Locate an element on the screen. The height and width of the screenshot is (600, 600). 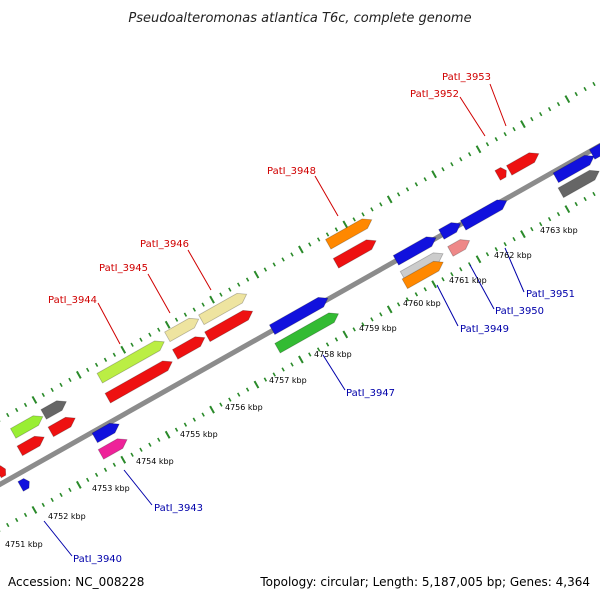
gene-label: PatI_3940 is located at coordinates (97, 559).